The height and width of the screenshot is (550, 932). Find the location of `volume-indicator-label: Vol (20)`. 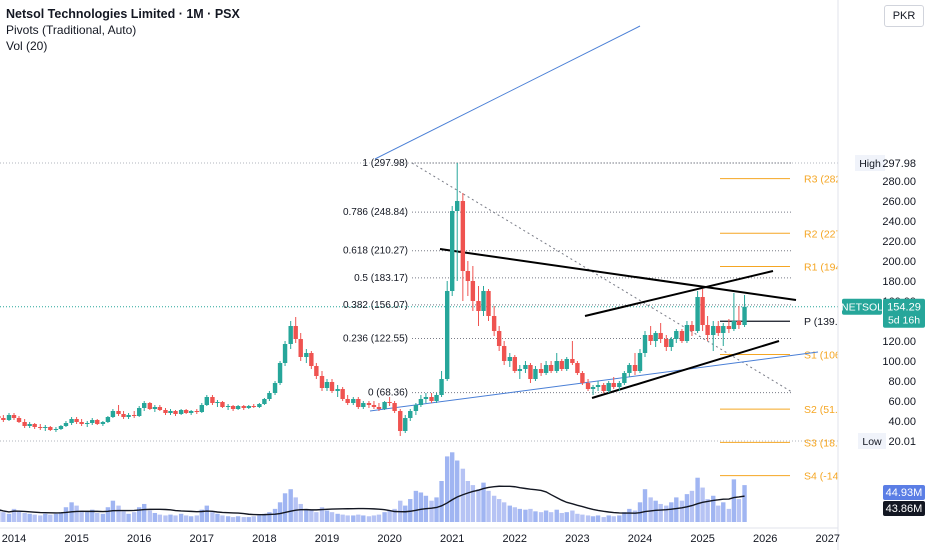

volume-indicator-label: Vol (20) is located at coordinates (27, 46).